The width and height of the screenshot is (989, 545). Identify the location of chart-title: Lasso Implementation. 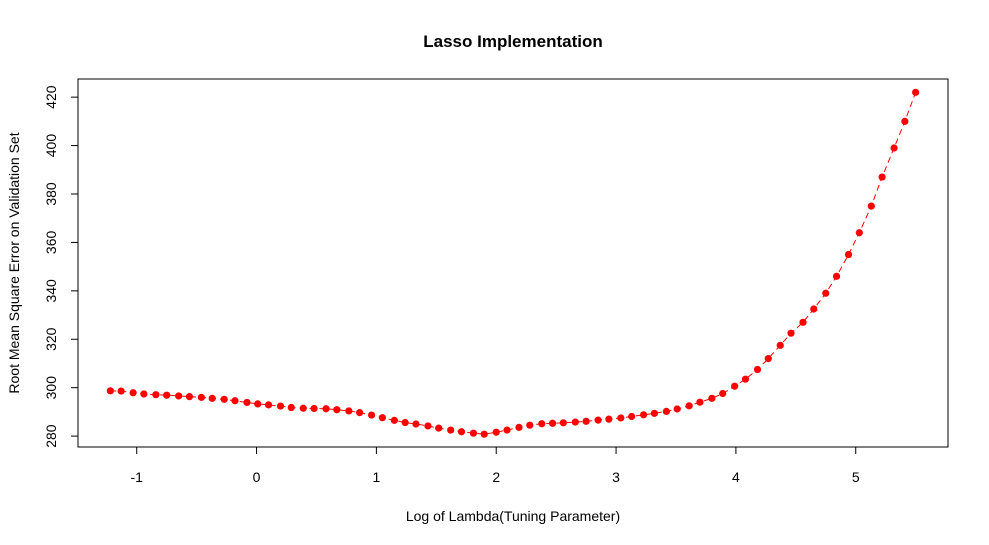
(512, 41).